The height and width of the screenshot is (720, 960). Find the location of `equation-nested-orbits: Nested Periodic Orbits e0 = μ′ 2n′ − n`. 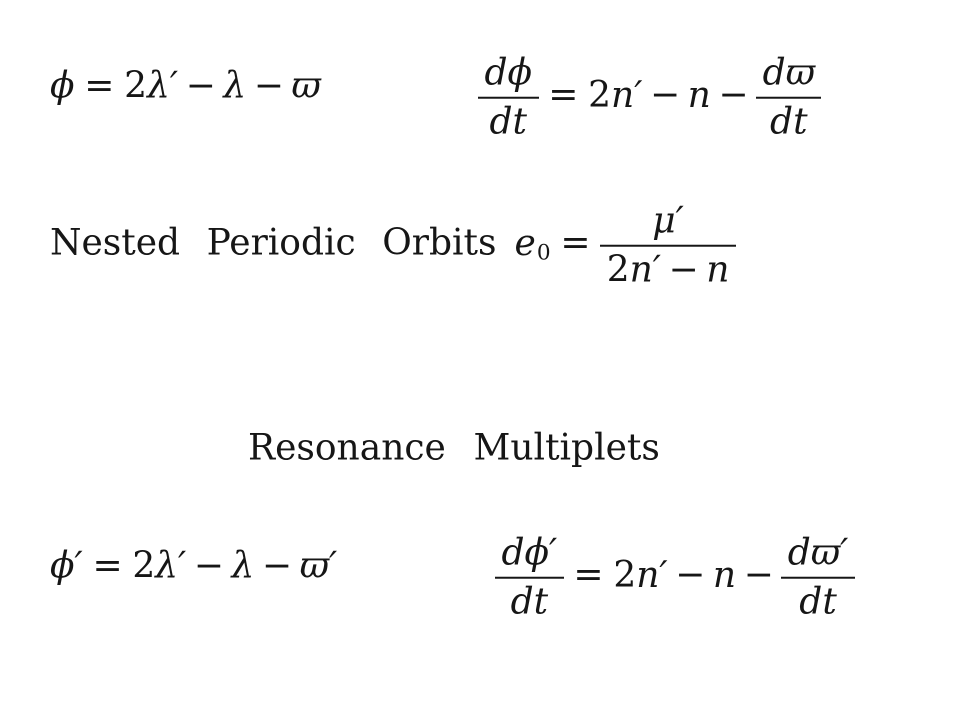

equation-nested-orbits: Nested Periodic Orbits e0 = μ′ 2n′ − n is located at coordinates (393, 246).